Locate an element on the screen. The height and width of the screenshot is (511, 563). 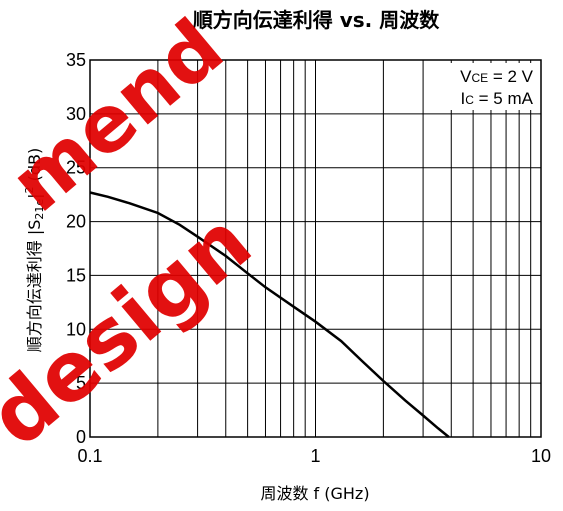
x-tick-label: 10 is located at coordinates (541, 456).